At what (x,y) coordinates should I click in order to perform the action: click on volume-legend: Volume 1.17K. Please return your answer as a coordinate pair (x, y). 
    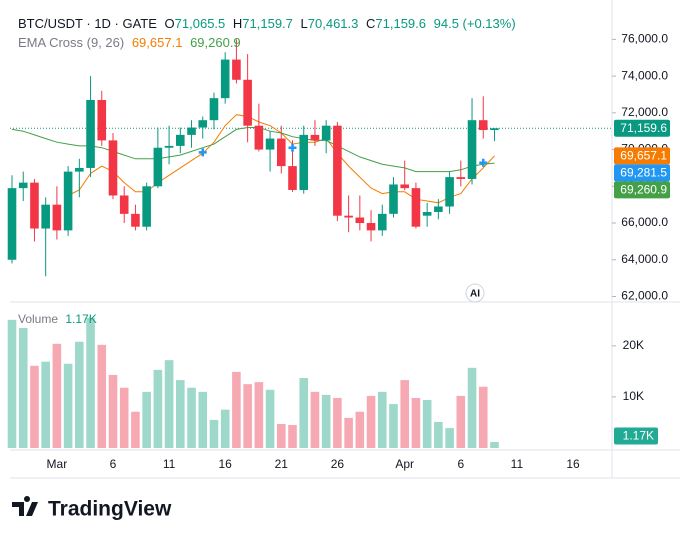
    Looking at the image, I should click on (57, 319).